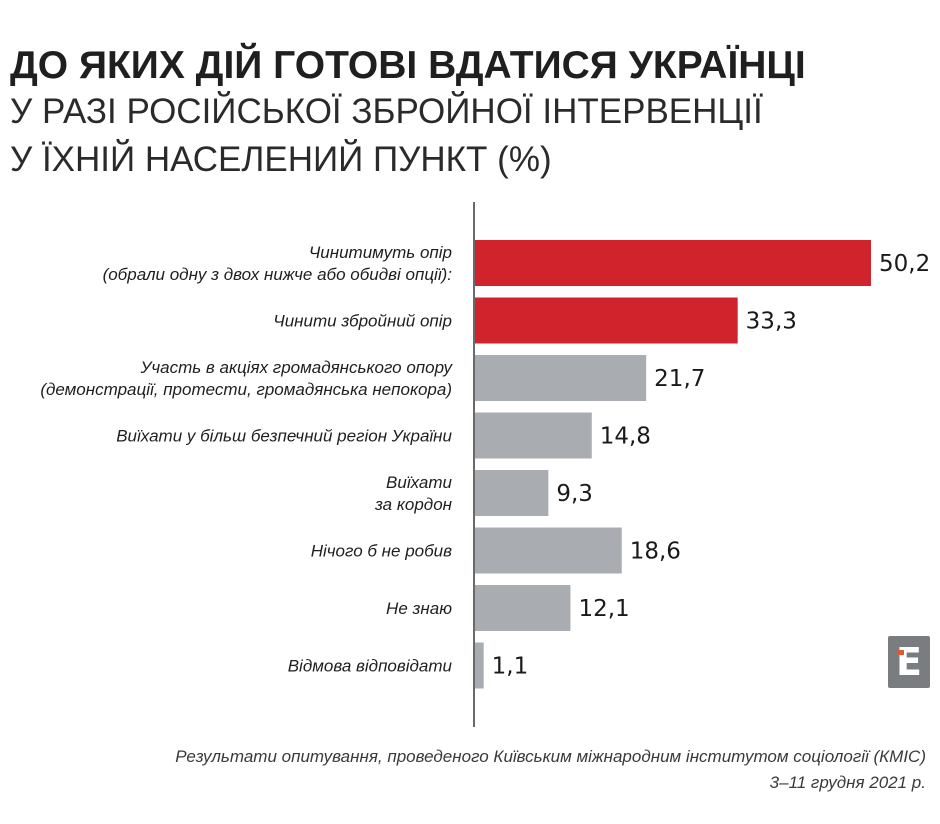 The height and width of the screenshot is (824, 940). Describe the element at coordinates (296, 367) in the screenshot. I see `category-label: Участь в акціях громадянського опору` at that location.